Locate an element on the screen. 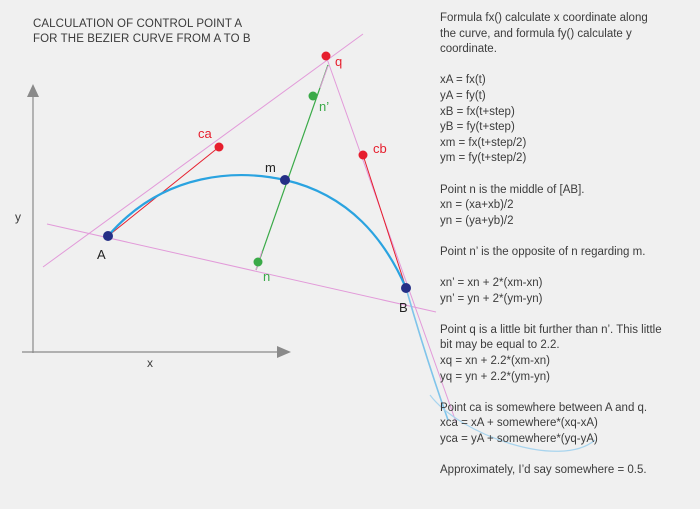  label-m: m is located at coordinates (270, 167).